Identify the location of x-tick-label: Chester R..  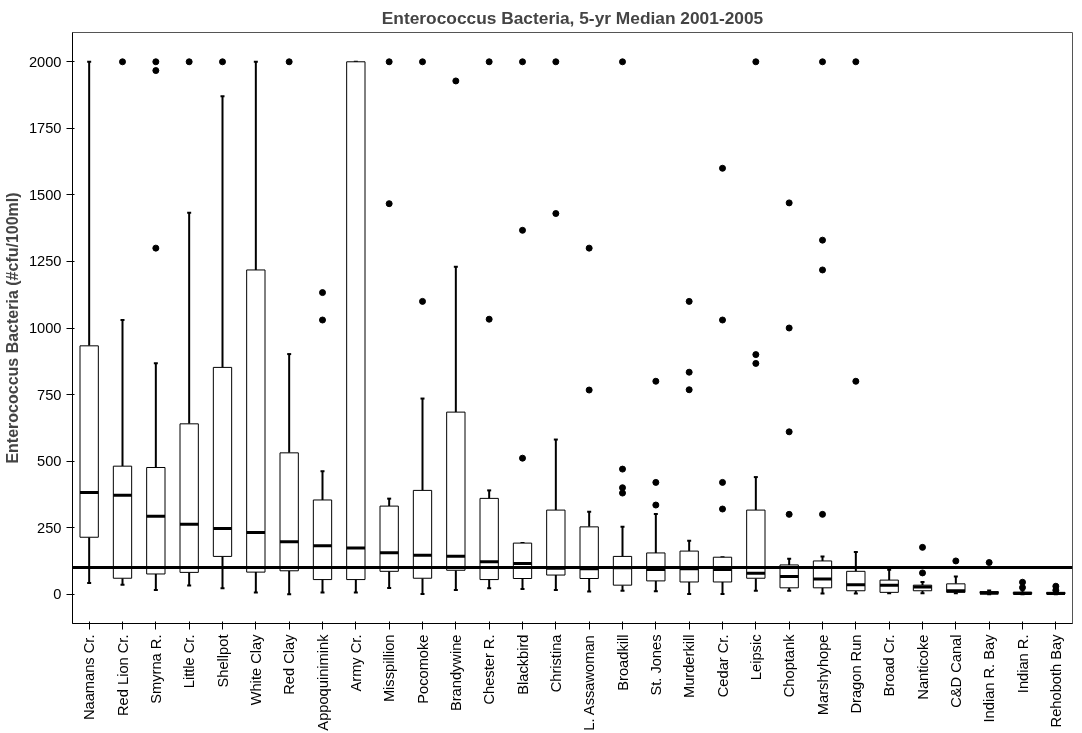
(489, 669).